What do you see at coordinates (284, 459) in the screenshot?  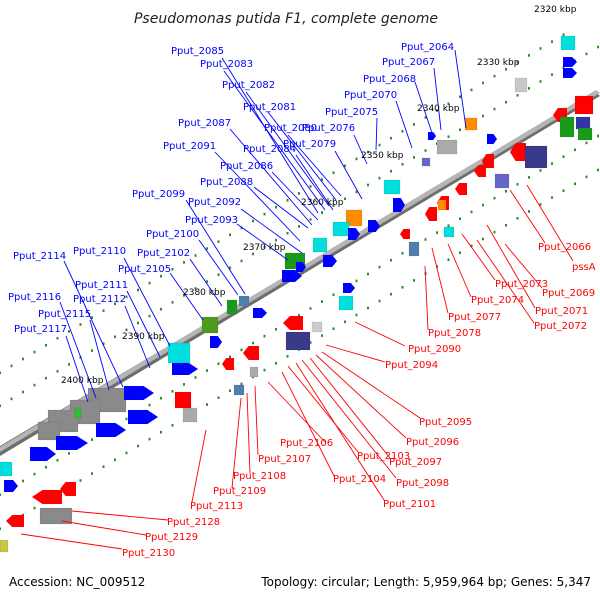 I see `gene-label: Pput_2107` at bounding box center [284, 459].